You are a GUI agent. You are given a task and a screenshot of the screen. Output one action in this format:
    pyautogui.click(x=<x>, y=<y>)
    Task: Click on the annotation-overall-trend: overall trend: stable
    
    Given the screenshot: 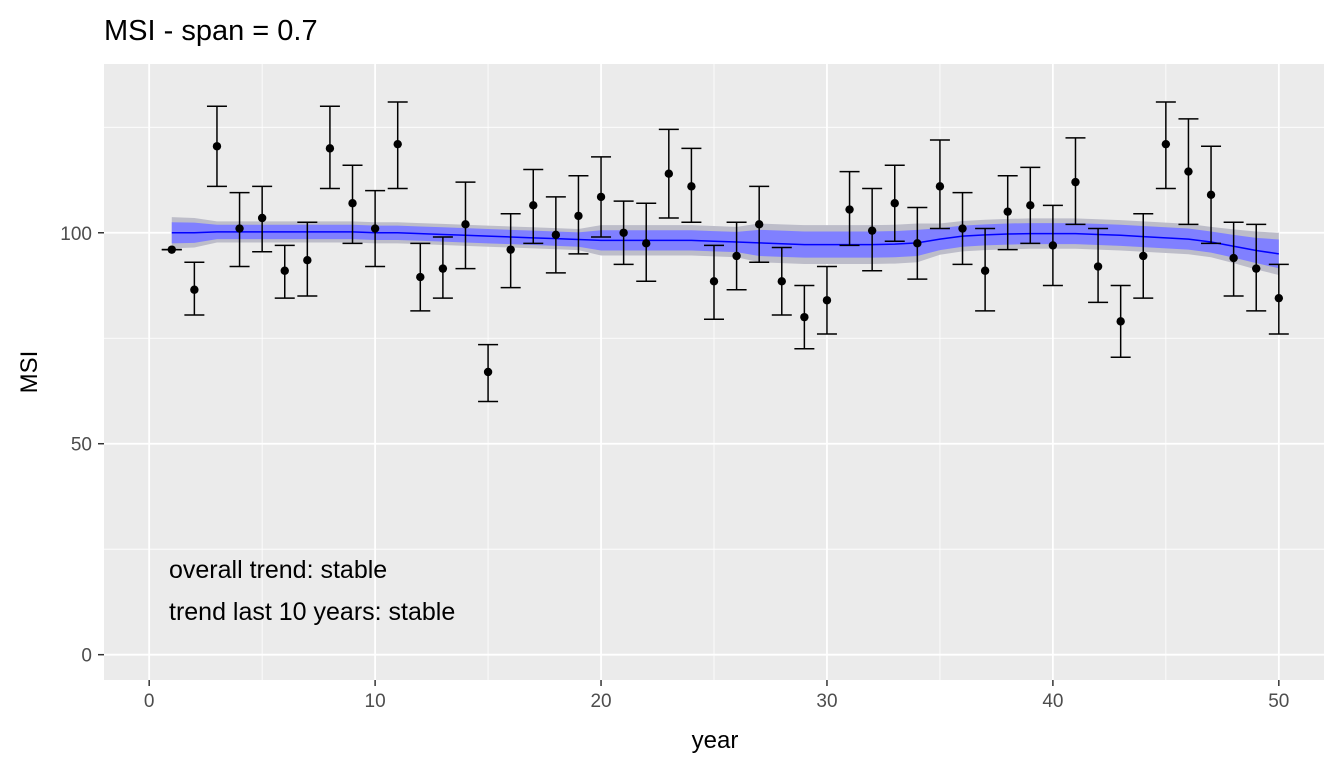 What is the action you would take?
    pyautogui.click(x=278, y=570)
    